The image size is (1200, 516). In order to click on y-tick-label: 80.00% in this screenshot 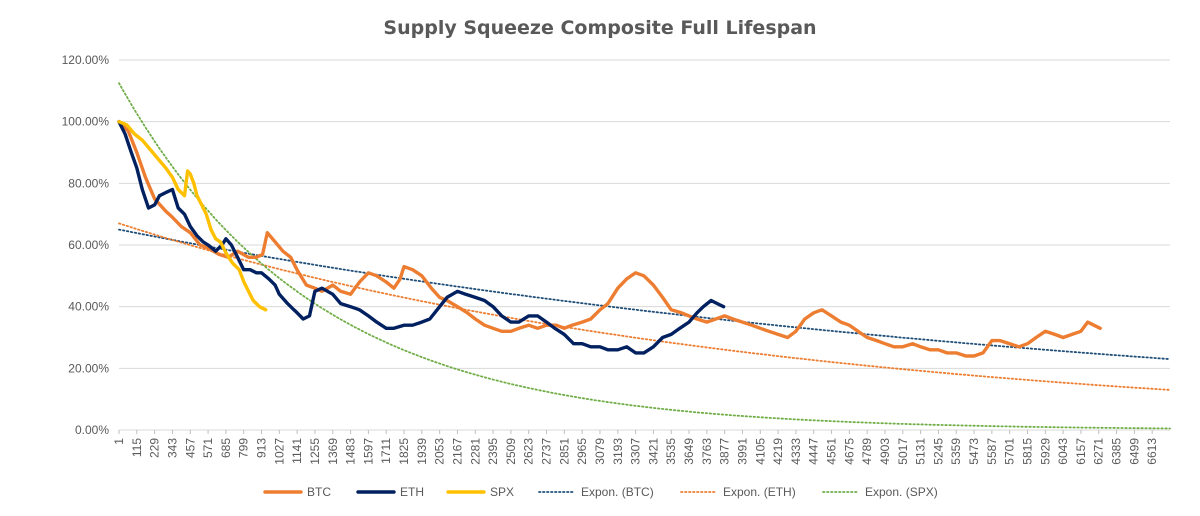, I will do `click(88, 183)`.